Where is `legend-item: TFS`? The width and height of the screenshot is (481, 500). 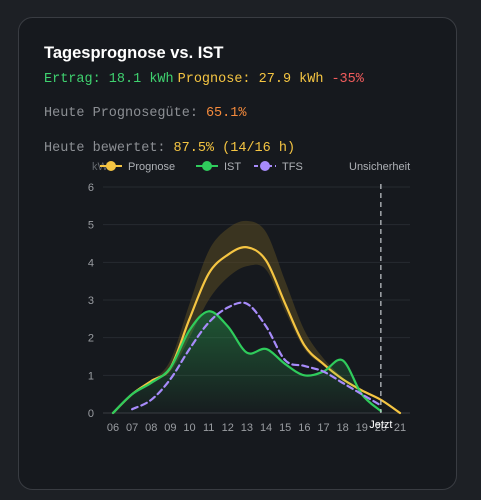 legend-item: TFS is located at coordinates (278, 167).